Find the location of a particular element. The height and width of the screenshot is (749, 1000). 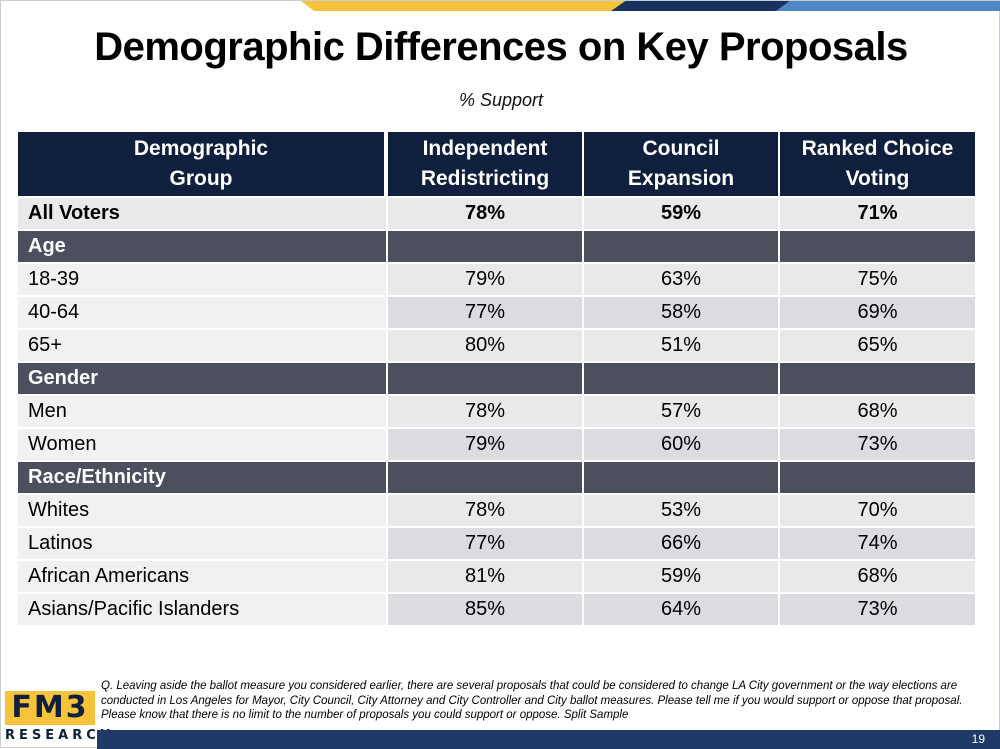

header-independent-redistricting: Independent Redistricting is located at coordinates (485, 164).